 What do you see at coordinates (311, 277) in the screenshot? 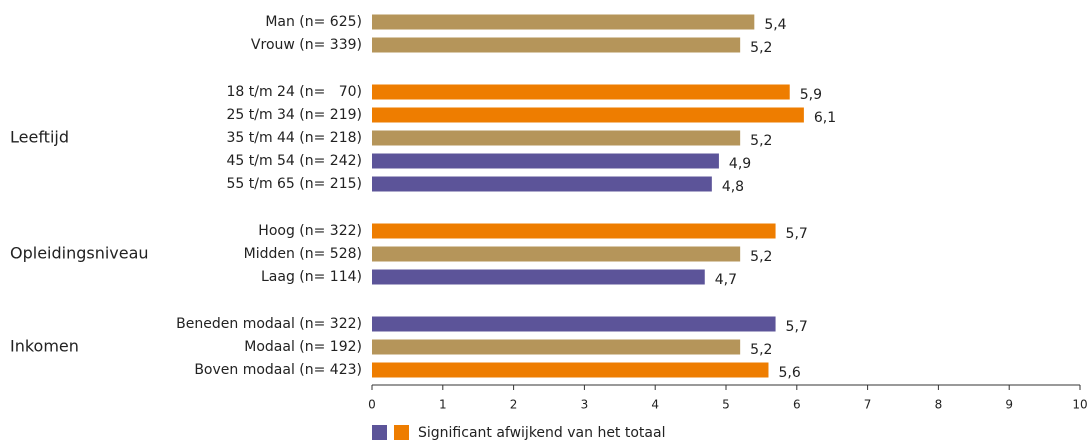
I see `category-label: Laag (n= 114)` at bounding box center [311, 277].